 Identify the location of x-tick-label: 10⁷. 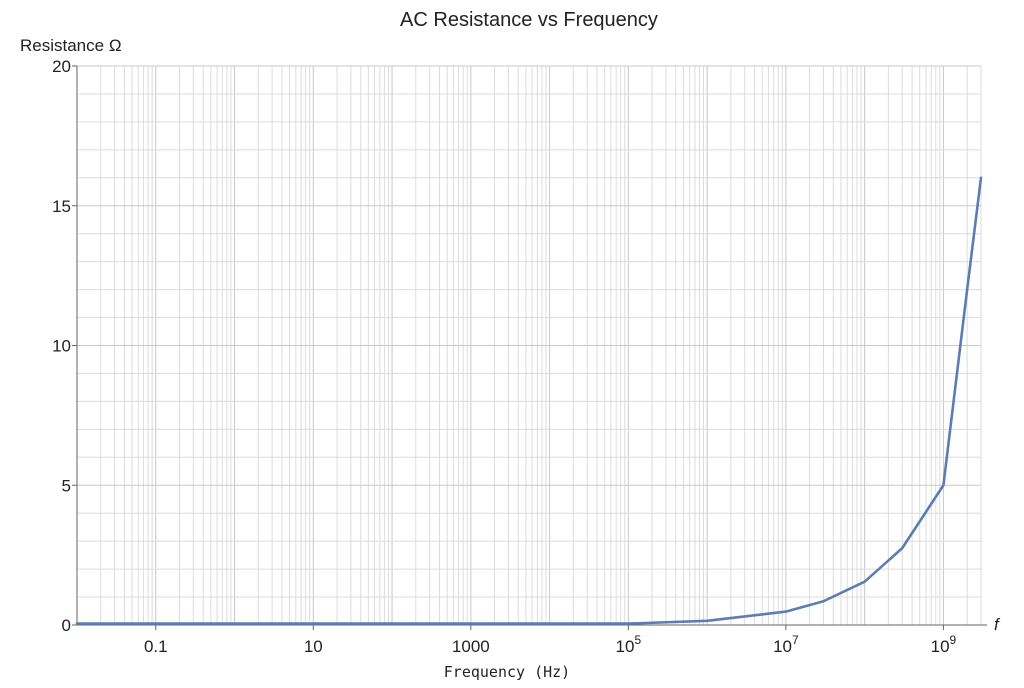
(786, 644).